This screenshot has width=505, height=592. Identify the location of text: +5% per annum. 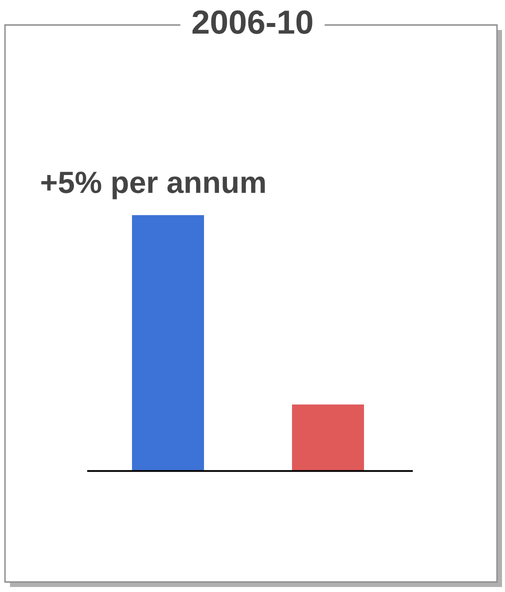
(153, 186).